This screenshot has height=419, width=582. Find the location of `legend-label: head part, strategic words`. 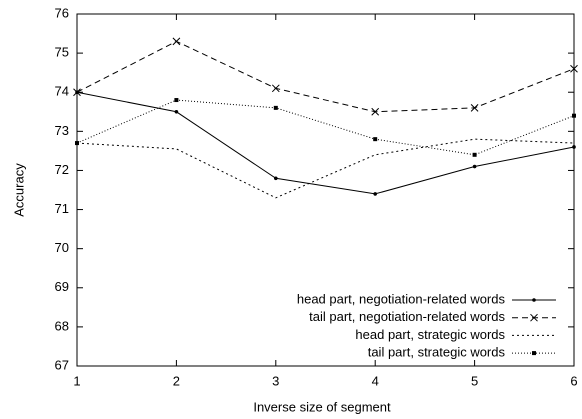

legend-label: head part, strategic words is located at coordinates (430, 334).